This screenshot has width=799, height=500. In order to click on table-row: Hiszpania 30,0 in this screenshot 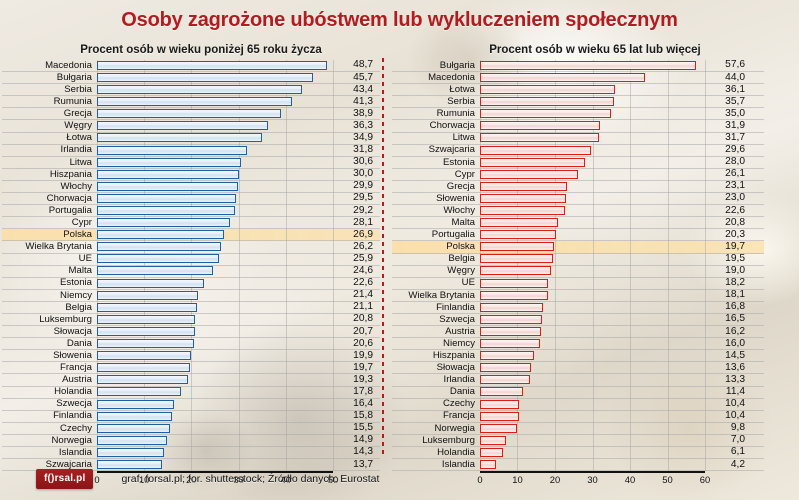, I will do `click(191, 174)`.